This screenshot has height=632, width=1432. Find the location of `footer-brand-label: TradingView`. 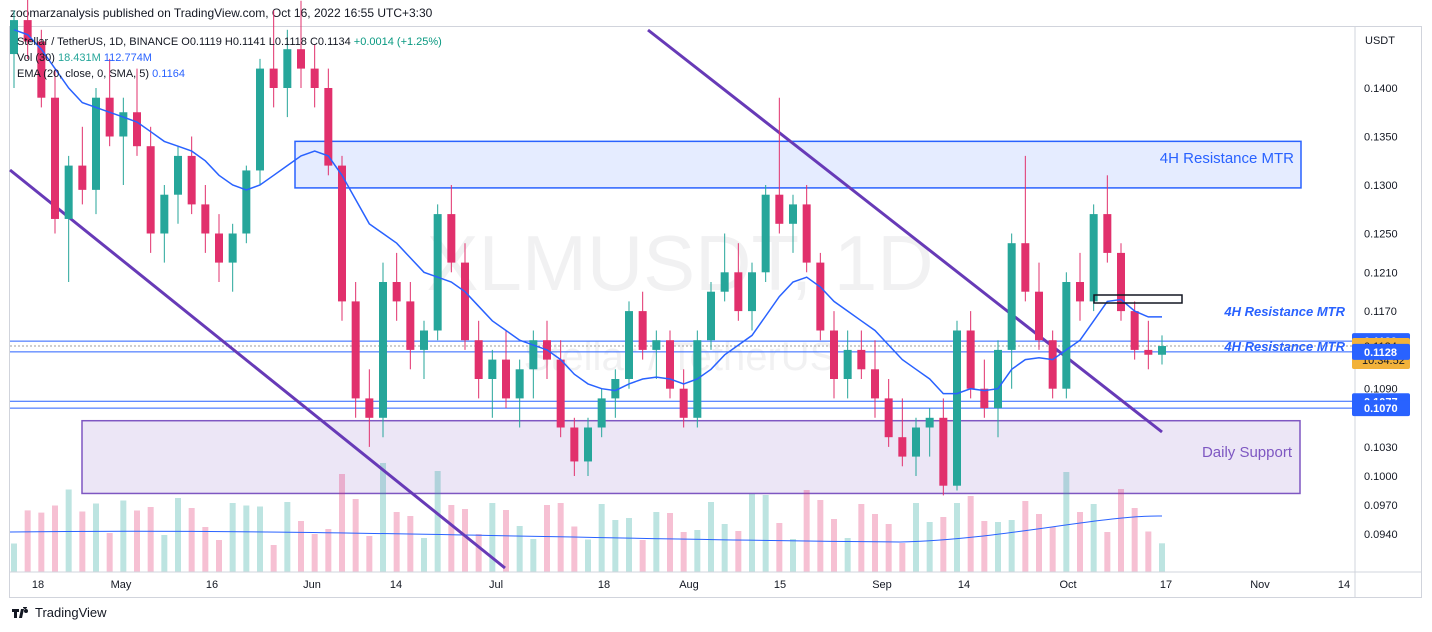

footer-brand-label: TradingView is located at coordinates (71, 612).